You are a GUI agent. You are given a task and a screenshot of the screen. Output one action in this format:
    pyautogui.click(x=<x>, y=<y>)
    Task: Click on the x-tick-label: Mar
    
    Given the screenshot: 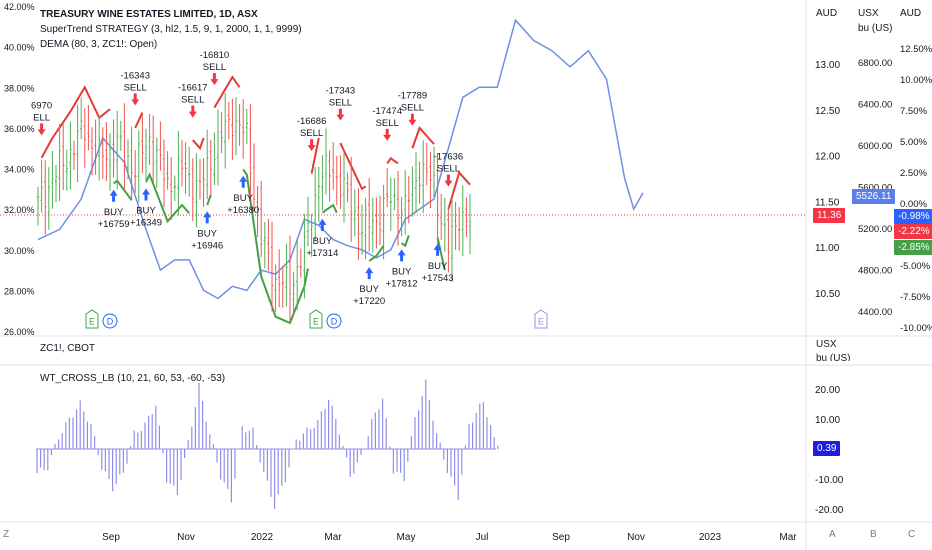 What is the action you would take?
    pyautogui.click(x=333, y=537)
    